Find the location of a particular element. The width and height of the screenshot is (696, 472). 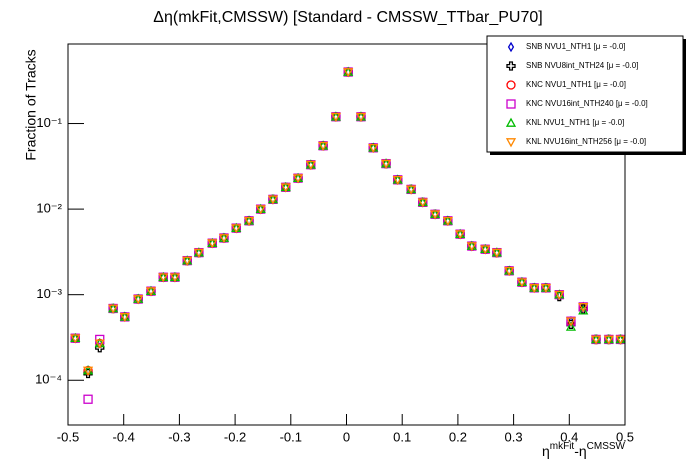

x-tick-label: -0.4 is located at coordinates (123, 436).